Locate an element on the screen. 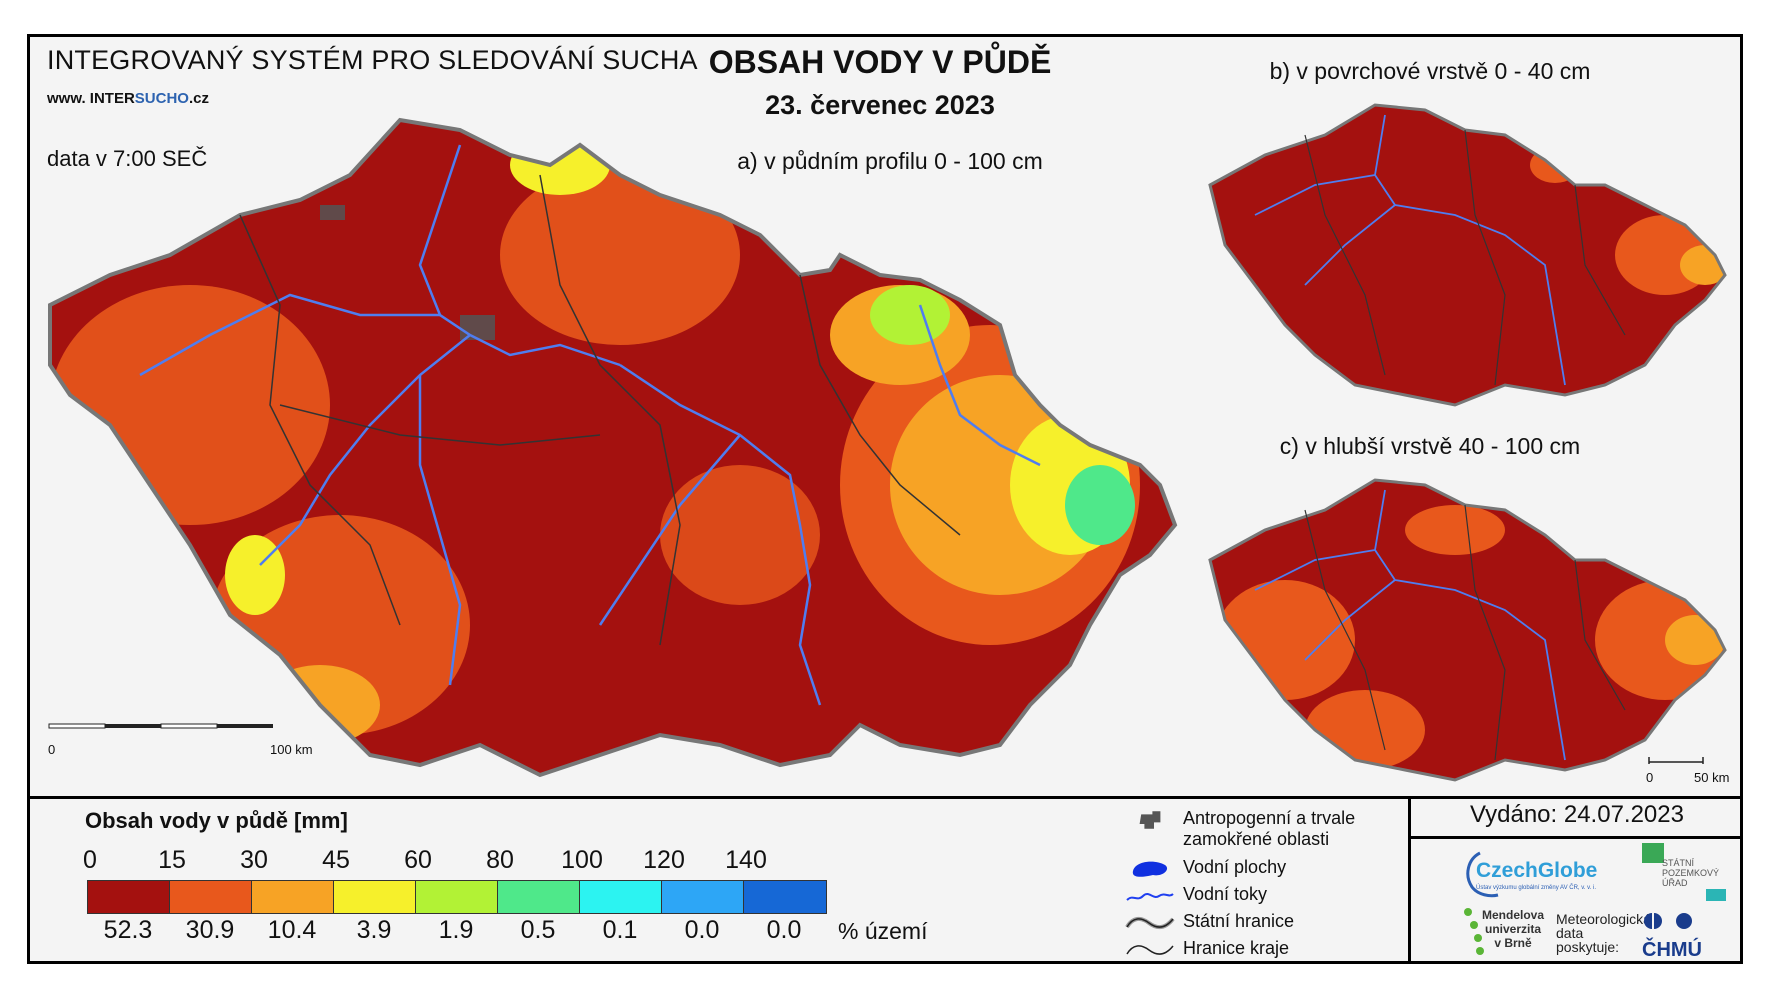  legend-percent: 1.9 is located at coordinates (456, 930).